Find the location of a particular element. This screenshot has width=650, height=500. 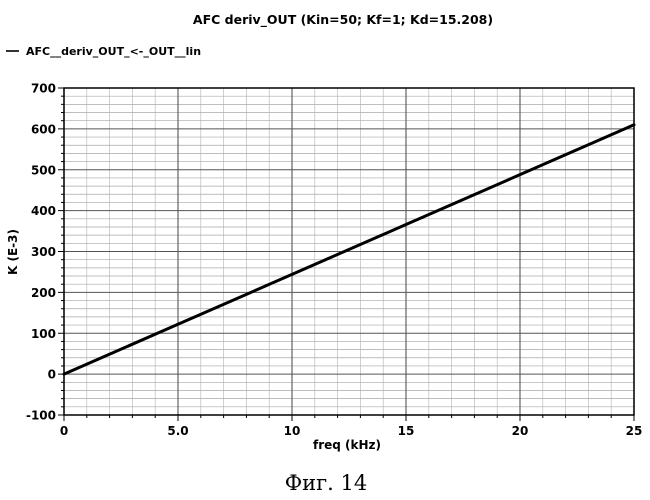

y-tick-label: 100 is located at coordinates (43, 334).